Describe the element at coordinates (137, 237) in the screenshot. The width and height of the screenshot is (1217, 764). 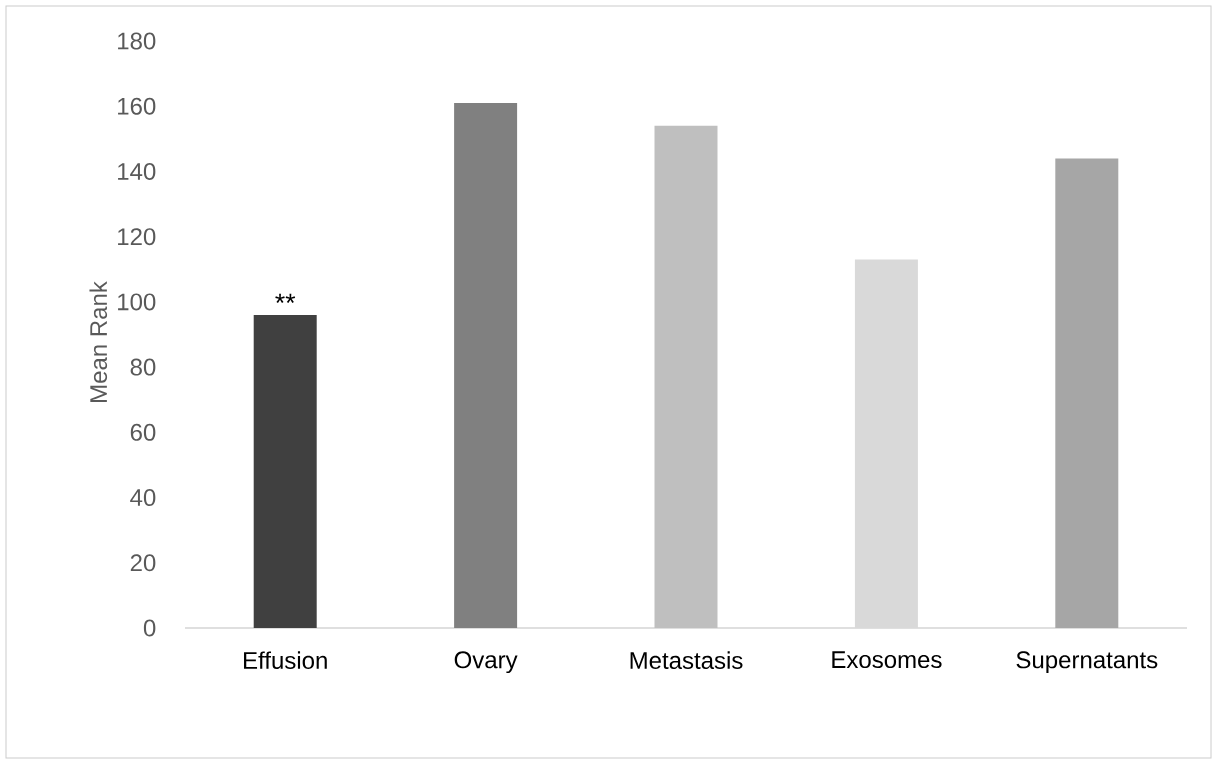
I see `y-tick-label: 120` at that location.